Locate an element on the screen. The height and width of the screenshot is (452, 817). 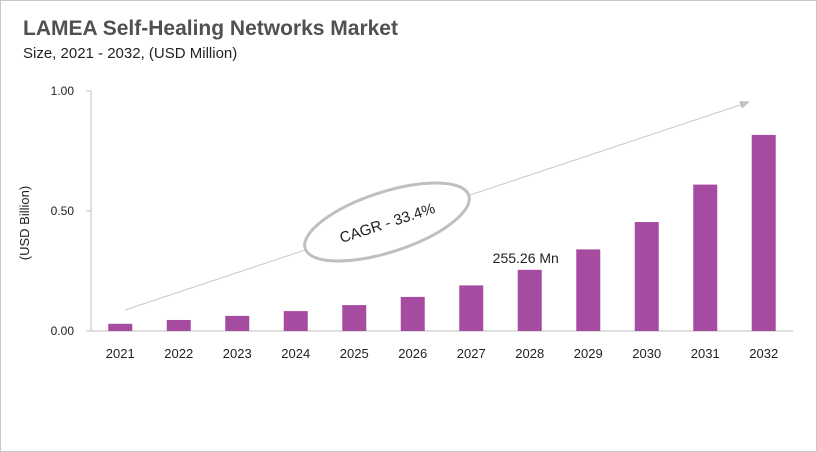
y-axis-label: (USD Billion) is located at coordinates (24, 223).